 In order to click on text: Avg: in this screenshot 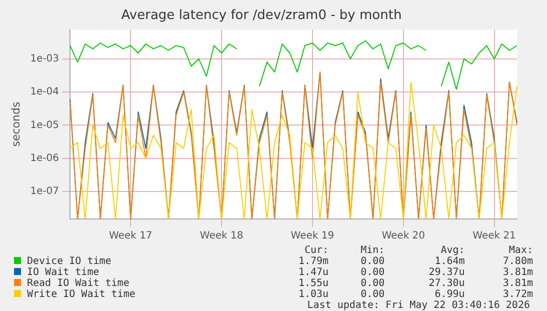, I will do `click(453, 250)`.